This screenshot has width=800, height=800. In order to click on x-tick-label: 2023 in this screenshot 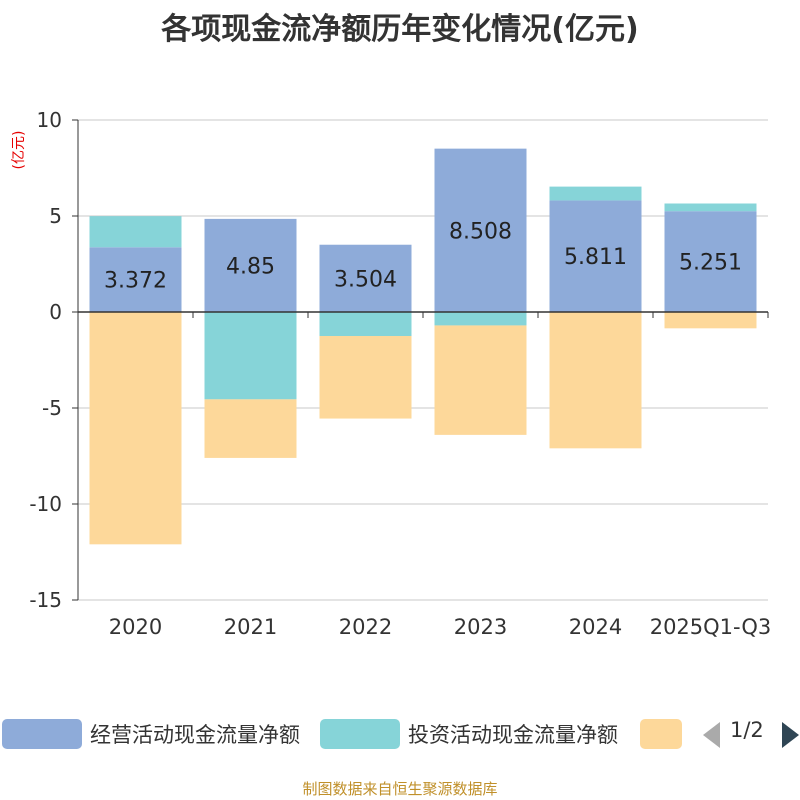, I will do `click(480, 627)`.